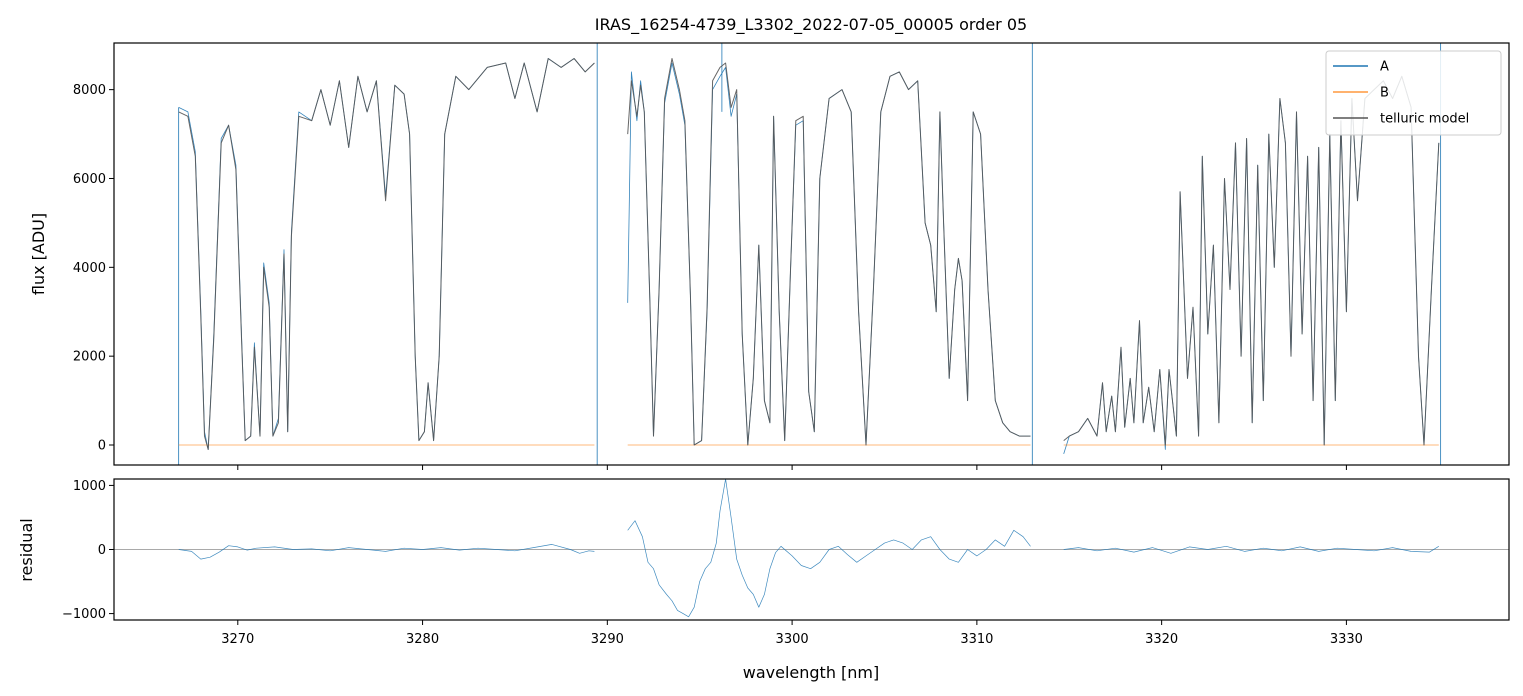 The width and height of the screenshot is (1523, 696). I want to click on residual-y-axis-label: residual, so click(26, 549).